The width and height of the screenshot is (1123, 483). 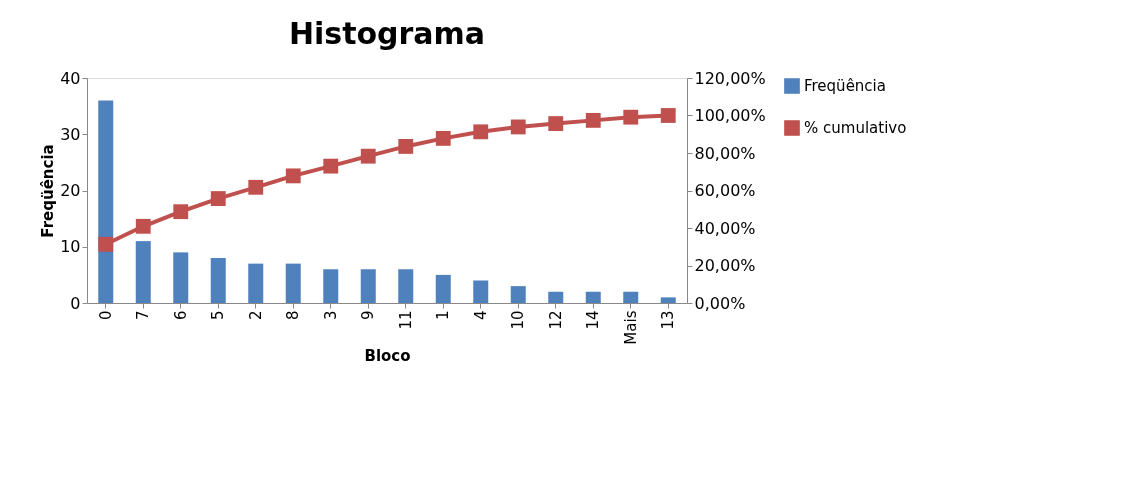 I want to click on x-tick-label: 2, so click(x=255, y=315).